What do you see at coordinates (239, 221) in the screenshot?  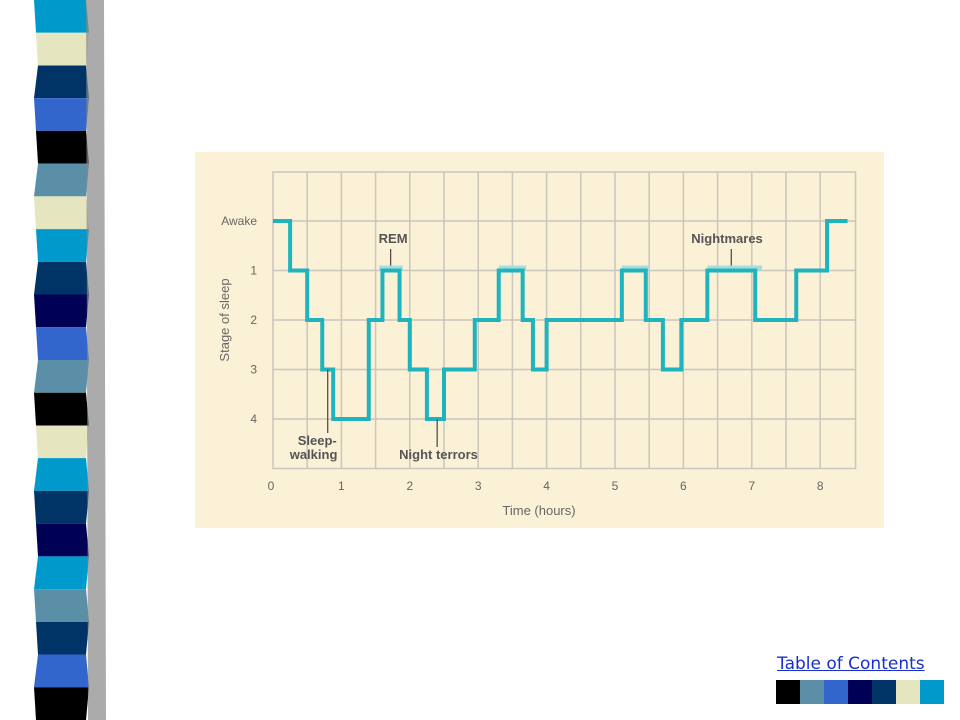 I see `y-tick-label: Awake` at bounding box center [239, 221].